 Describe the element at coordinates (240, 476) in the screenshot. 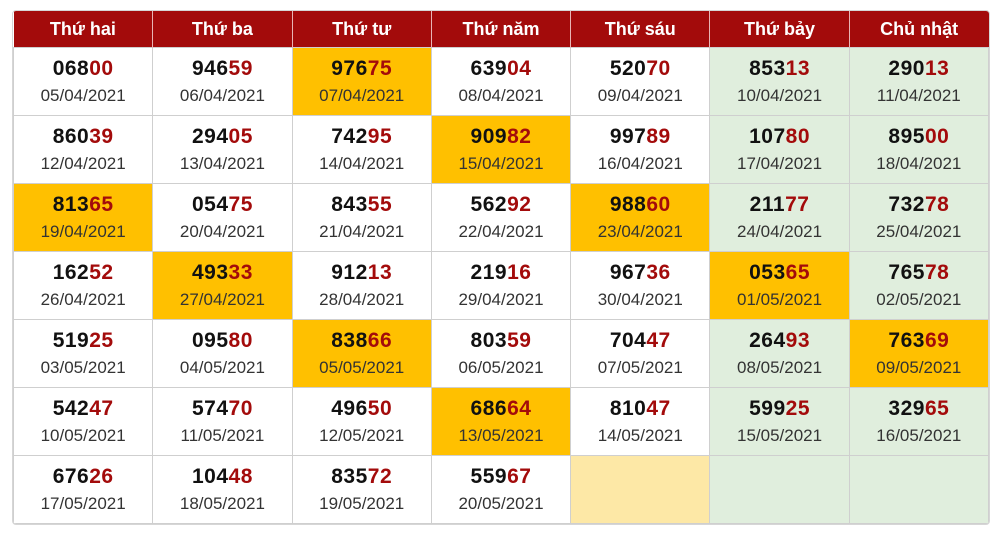

I see `result-number-tail: 48` at that location.